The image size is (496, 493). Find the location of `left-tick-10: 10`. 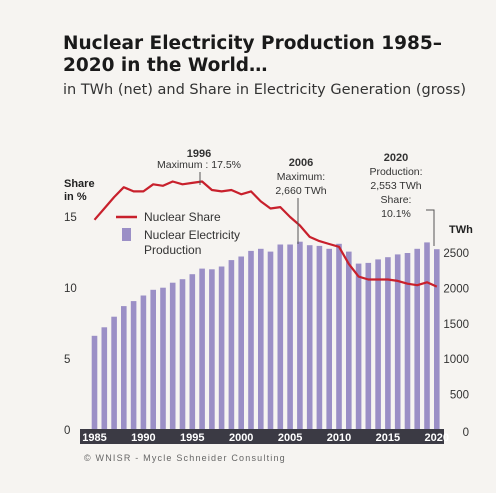

left-tick-10: 10 is located at coordinates (70, 289).